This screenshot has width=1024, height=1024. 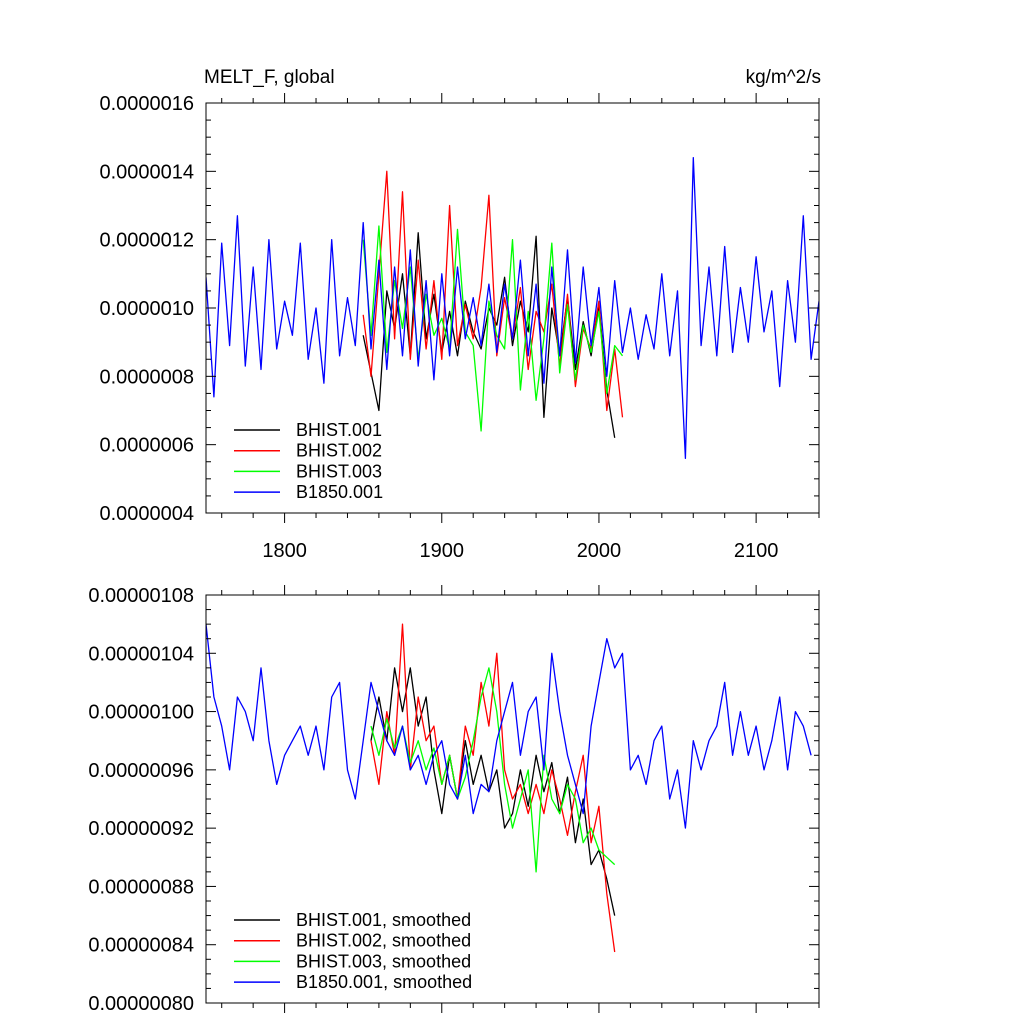 What do you see at coordinates (442, 551) in the screenshot?
I see `x-tick-label: 1900` at bounding box center [442, 551].